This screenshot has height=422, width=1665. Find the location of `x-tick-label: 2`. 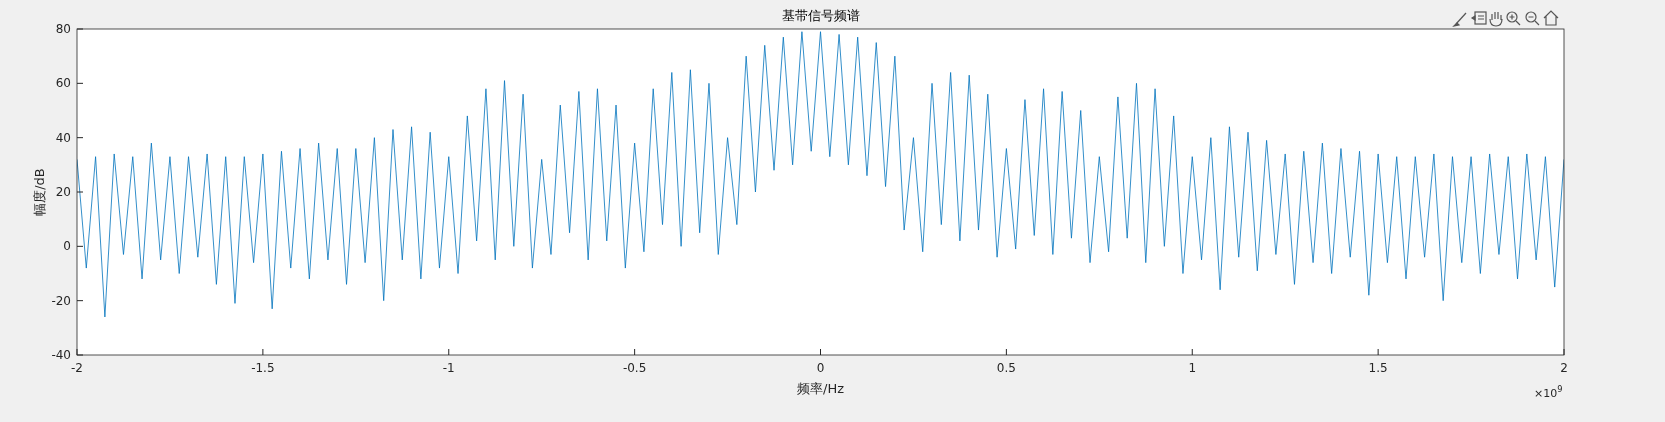

x-tick-label: 2 is located at coordinates (1564, 368).